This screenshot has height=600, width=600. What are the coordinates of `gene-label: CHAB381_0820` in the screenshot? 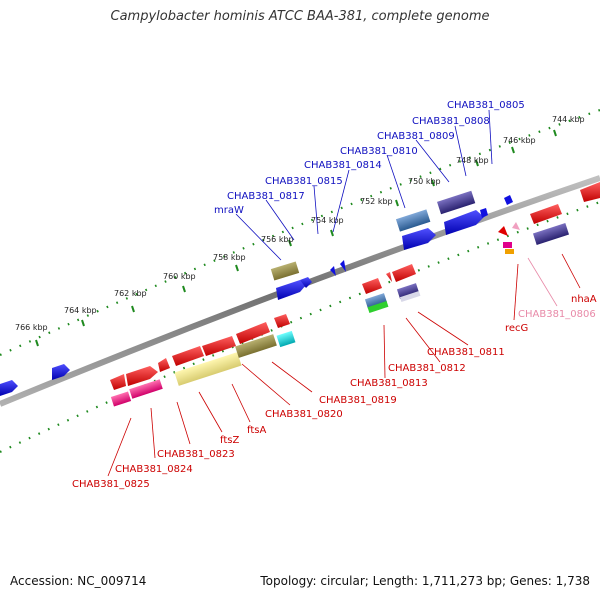 It's located at (304, 414).